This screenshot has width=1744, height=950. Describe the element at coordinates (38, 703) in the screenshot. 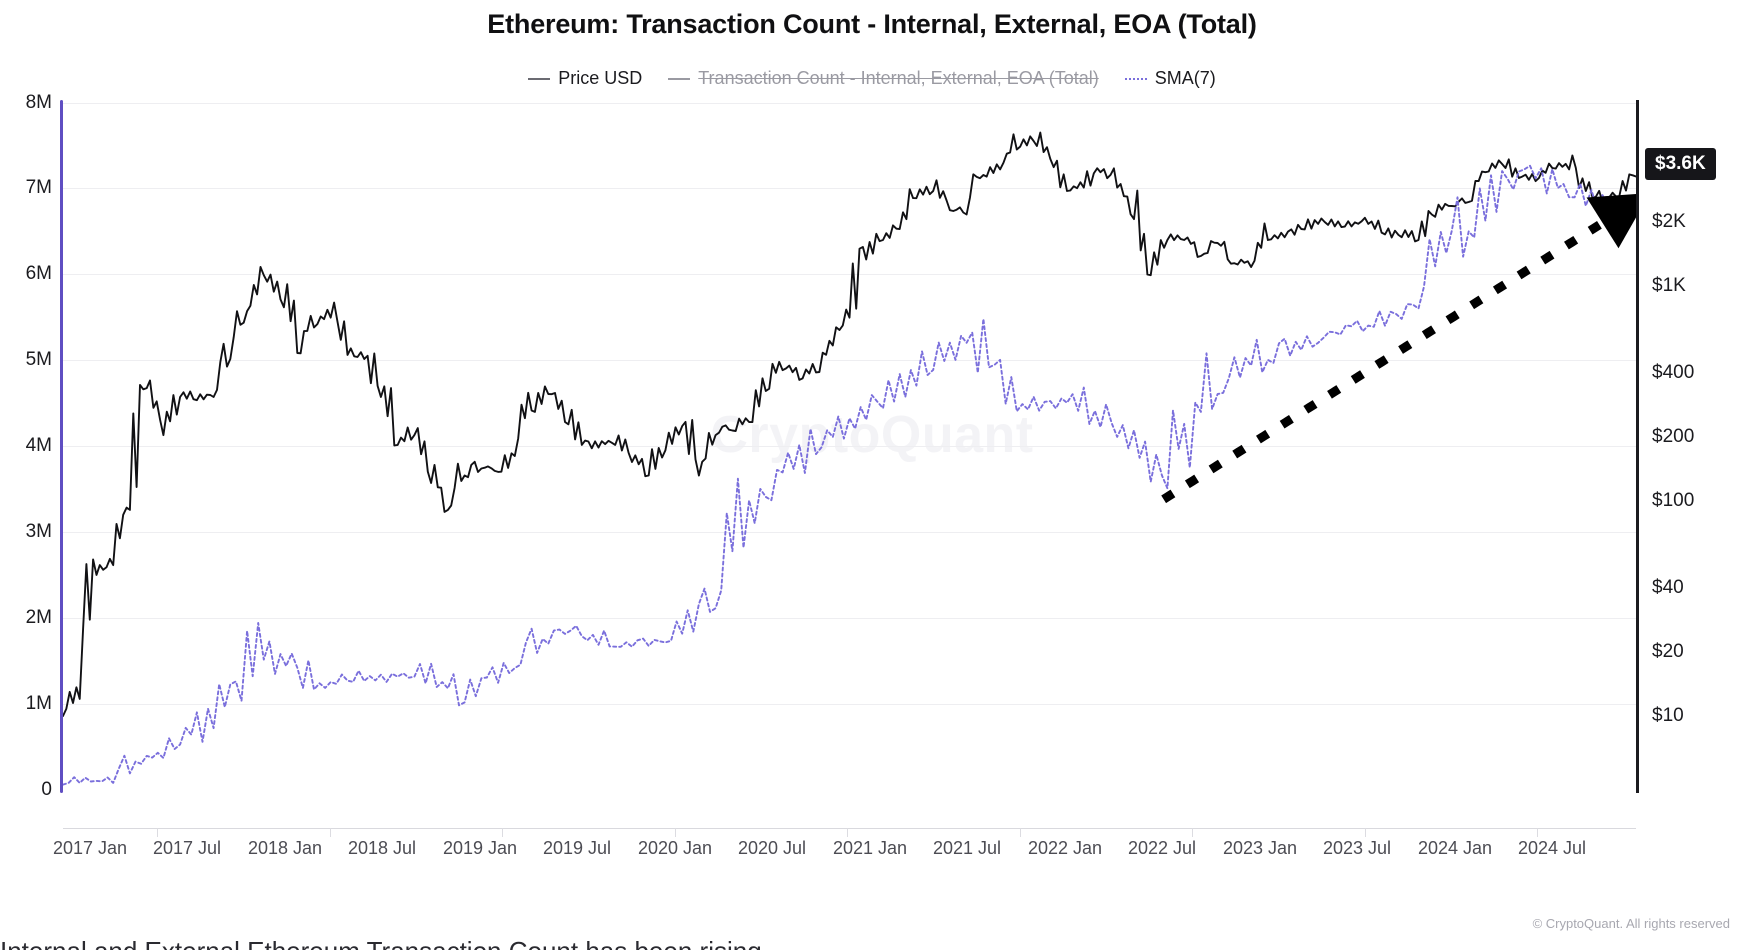

I see `y-left-tick-1M: 1M` at that location.